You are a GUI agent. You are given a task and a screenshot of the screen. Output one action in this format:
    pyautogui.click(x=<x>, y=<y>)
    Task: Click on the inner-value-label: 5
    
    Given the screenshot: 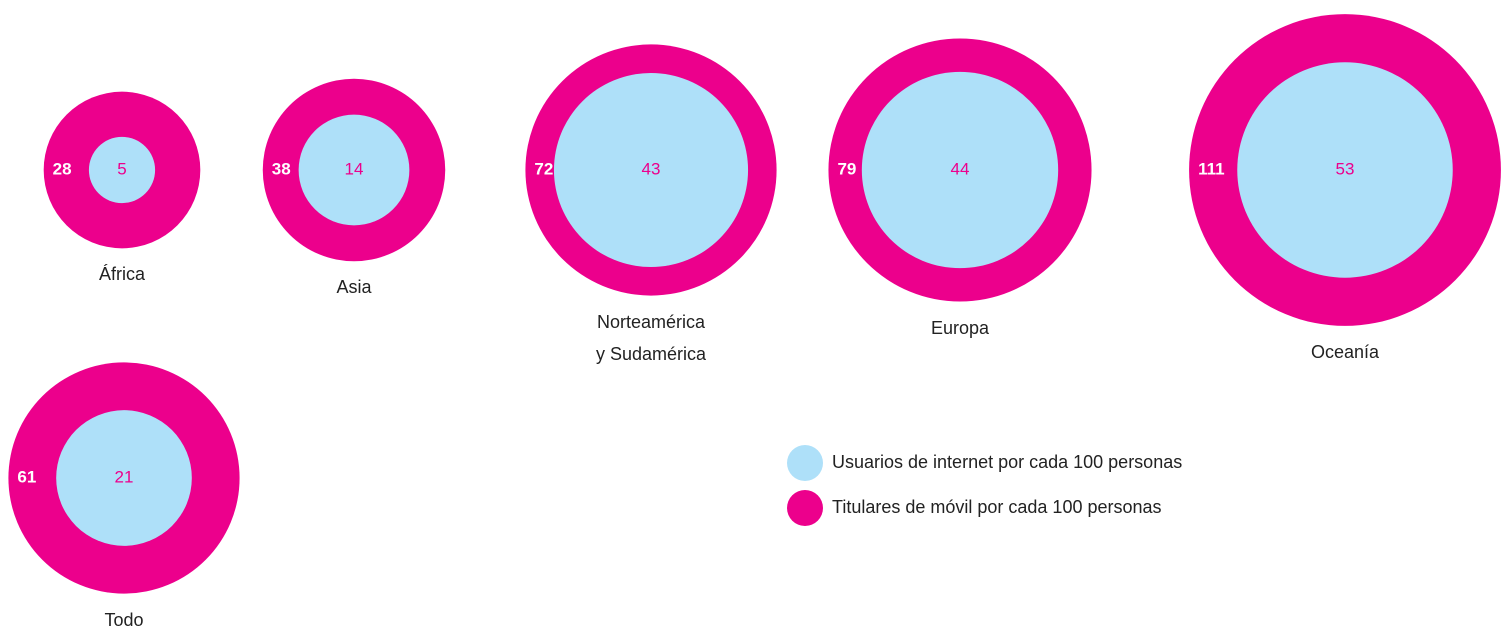 What is the action you would take?
    pyautogui.click(x=121, y=168)
    